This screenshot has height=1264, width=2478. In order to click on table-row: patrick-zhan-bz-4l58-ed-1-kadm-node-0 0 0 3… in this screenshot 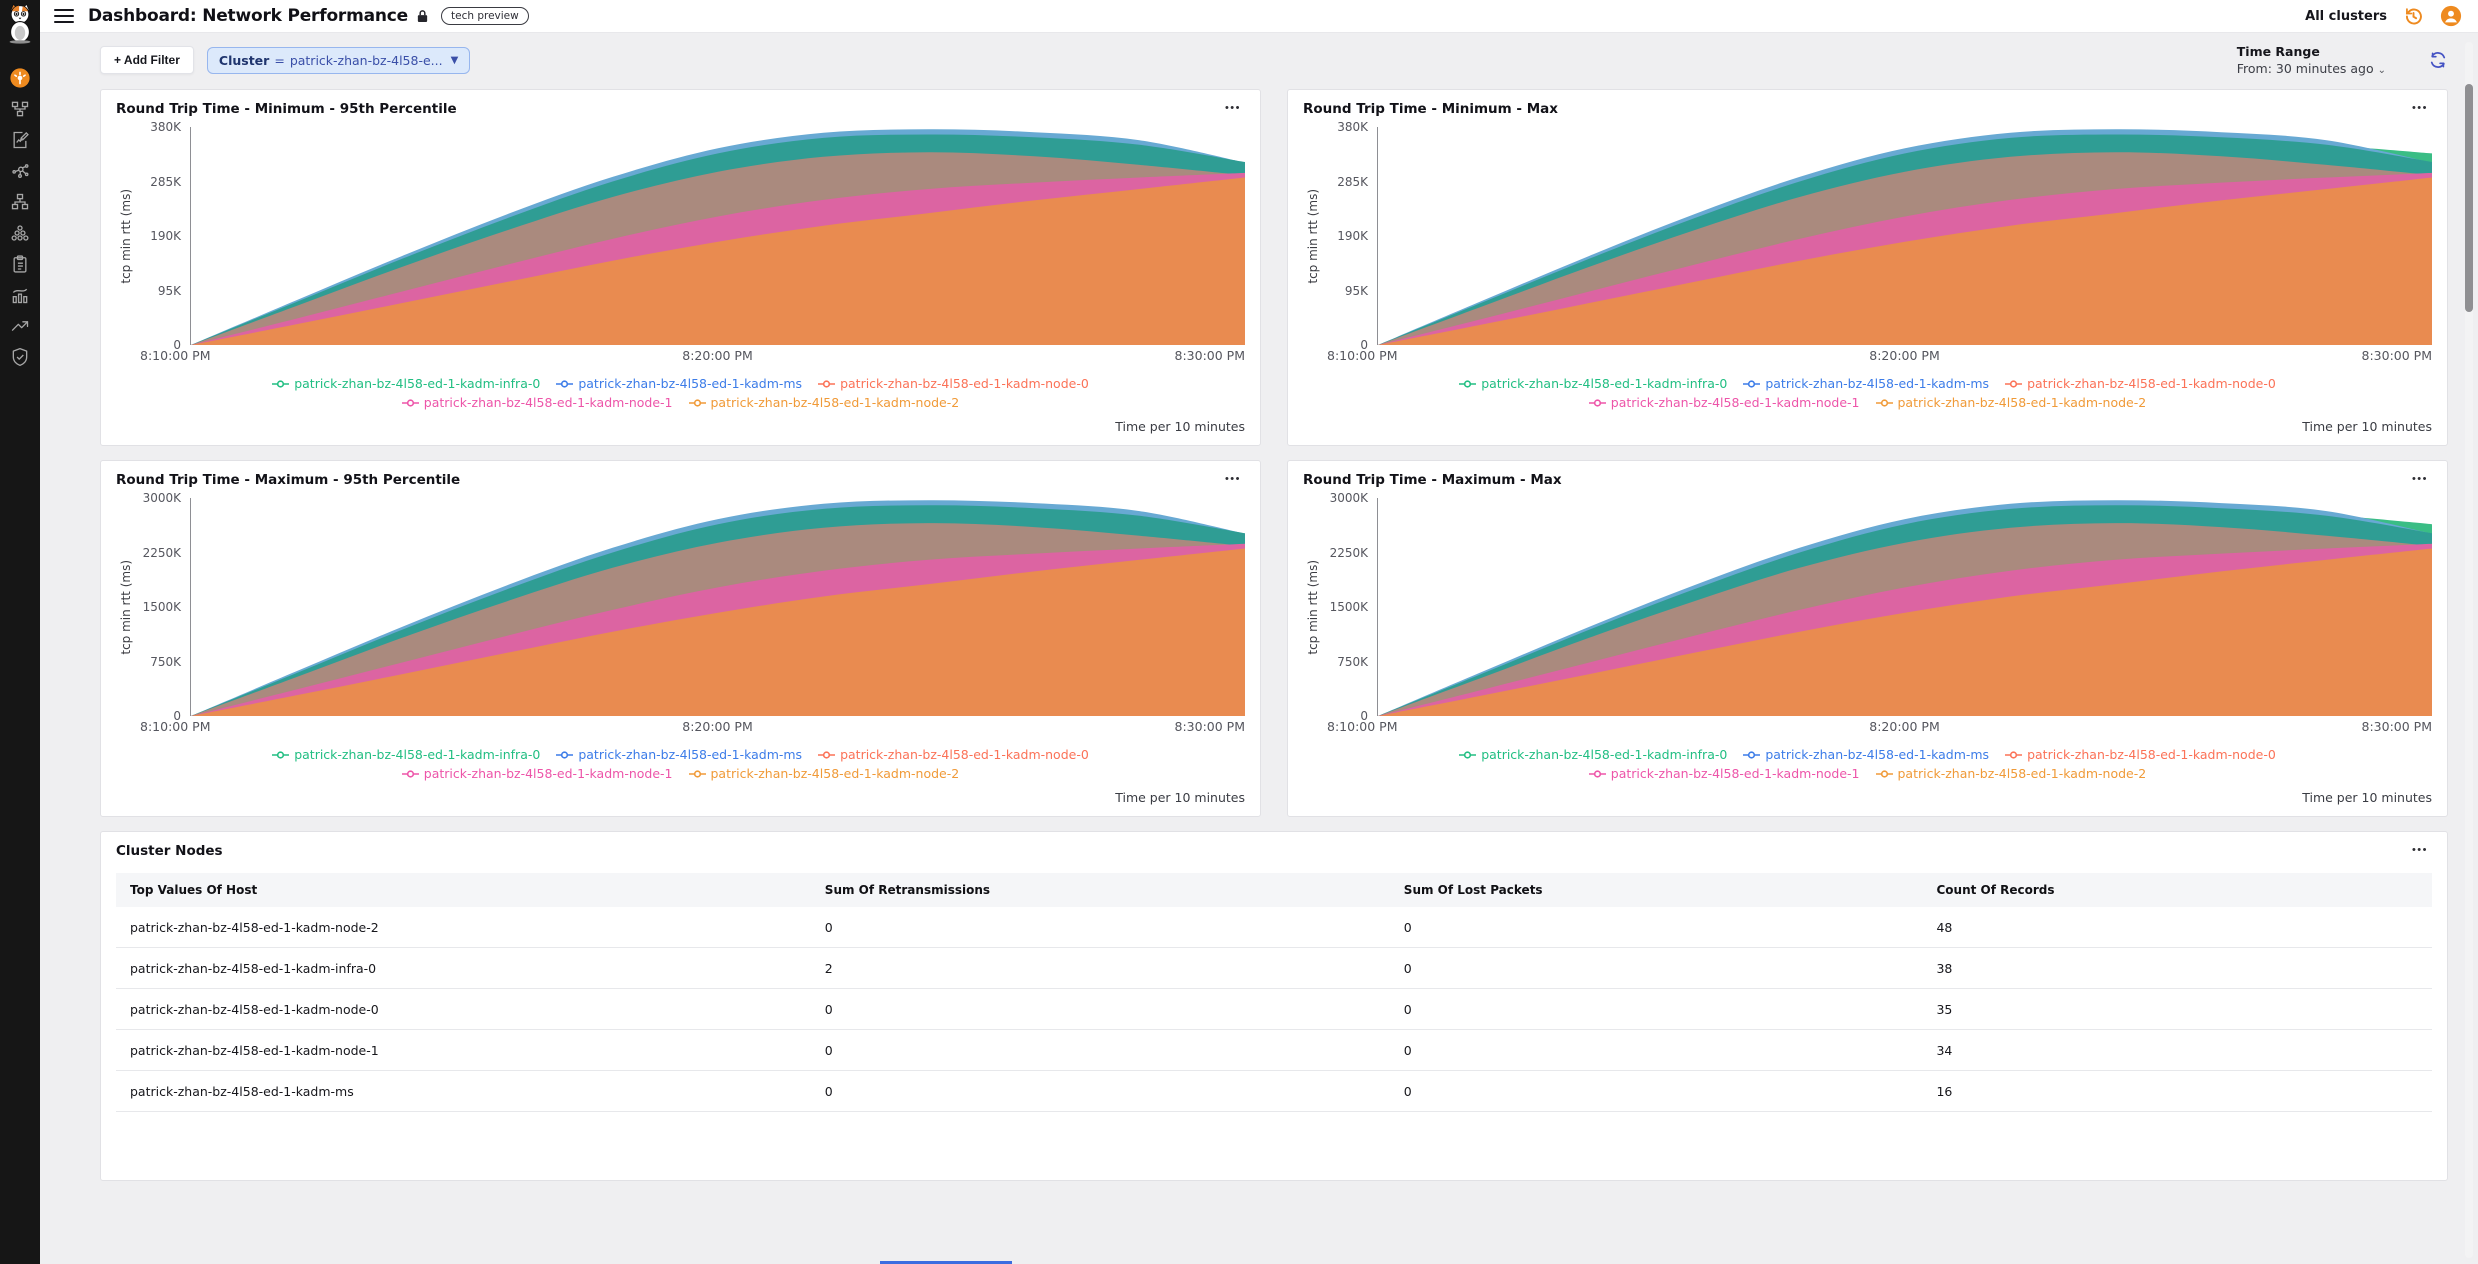, I will do `click(1274, 1009)`.